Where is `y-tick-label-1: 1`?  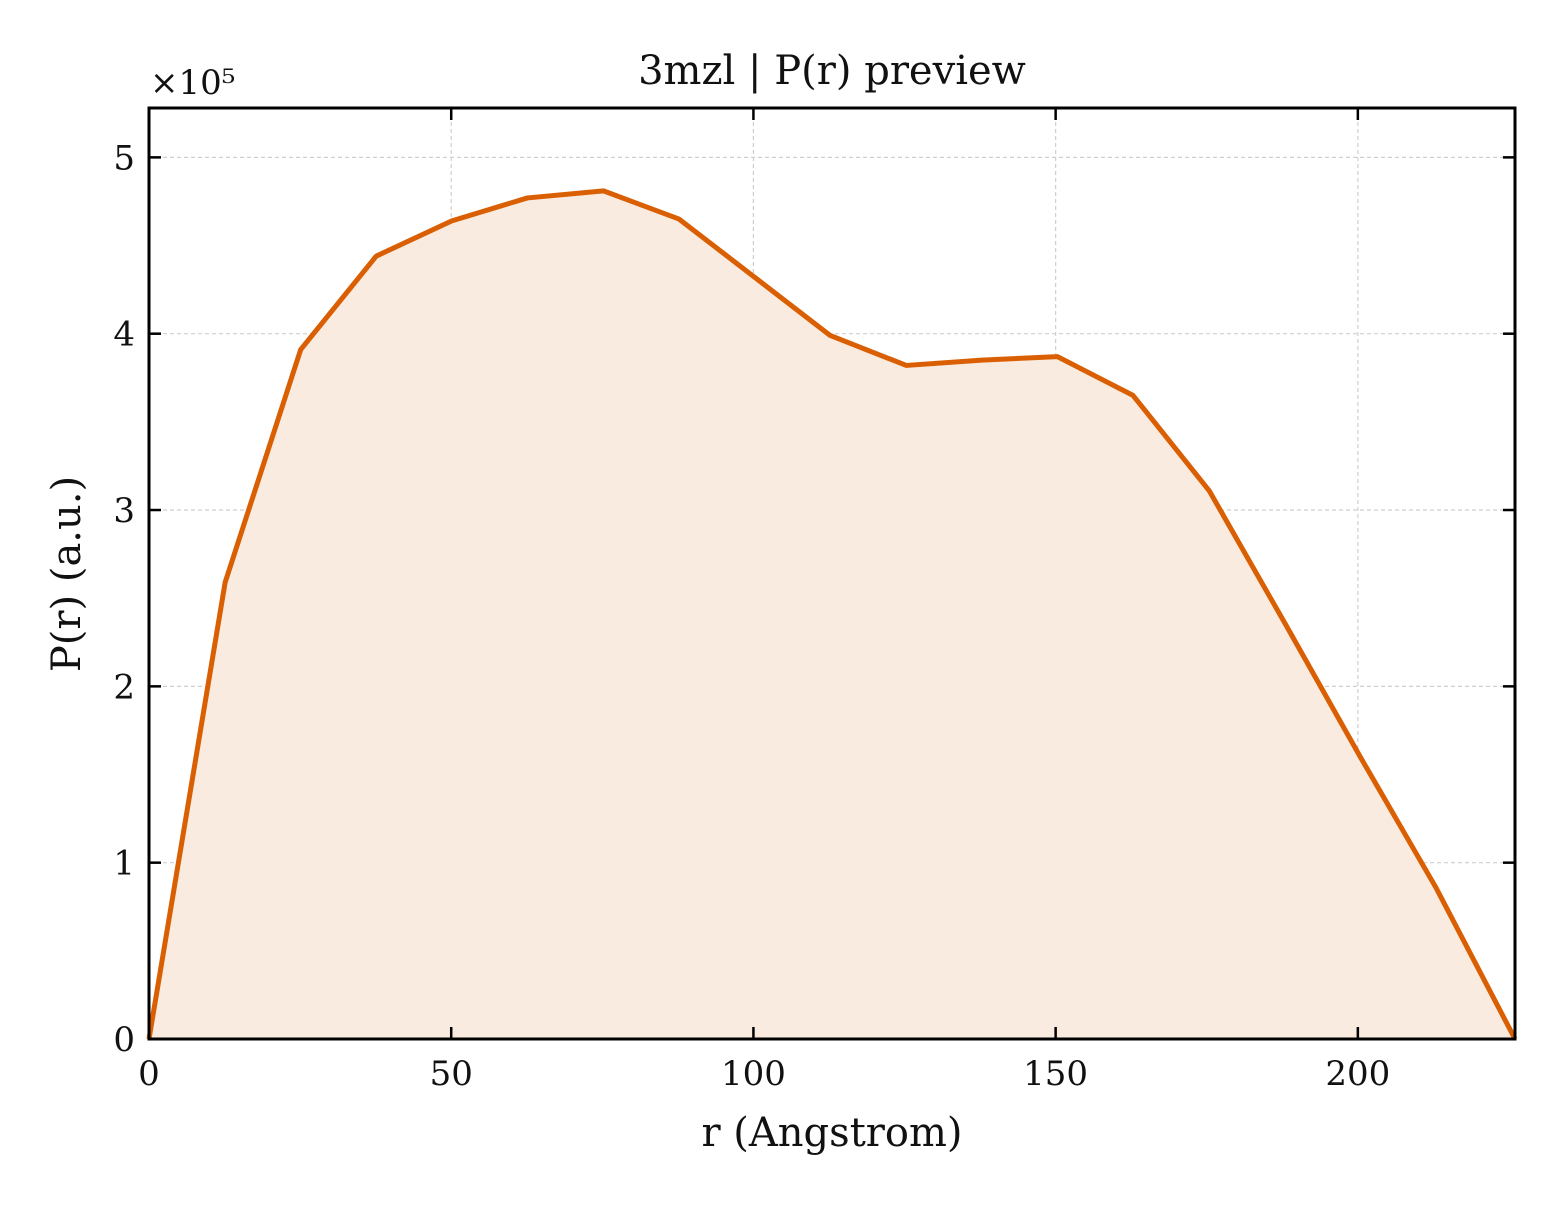 y-tick-label-1: 1 is located at coordinates (124, 864).